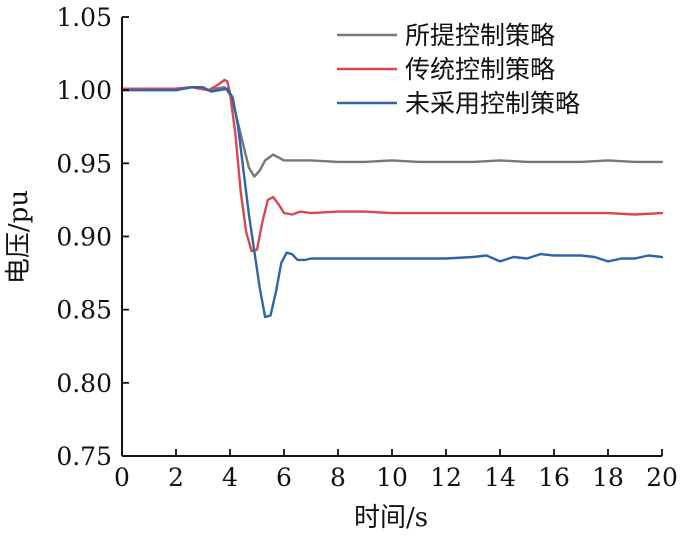 This screenshot has width=686, height=538. I want to click on x-tick-label: 2, so click(176, 477).